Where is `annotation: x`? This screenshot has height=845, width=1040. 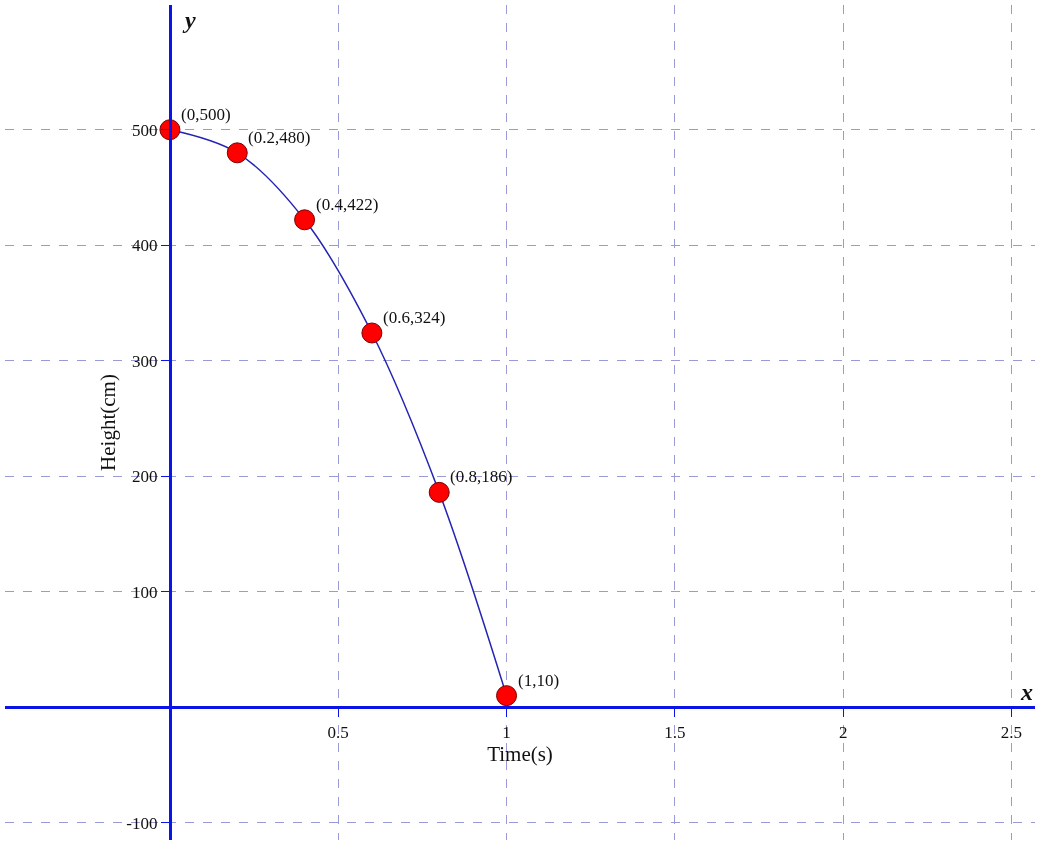
annotation: x is located at coordinates (1026, 692).